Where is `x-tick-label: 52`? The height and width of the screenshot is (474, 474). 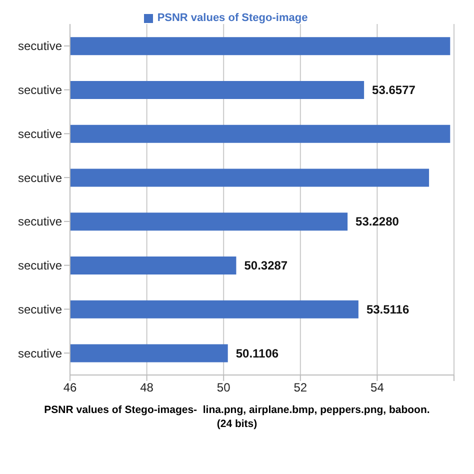 x-tick-label: 52 is located at coordinates (301, 387).